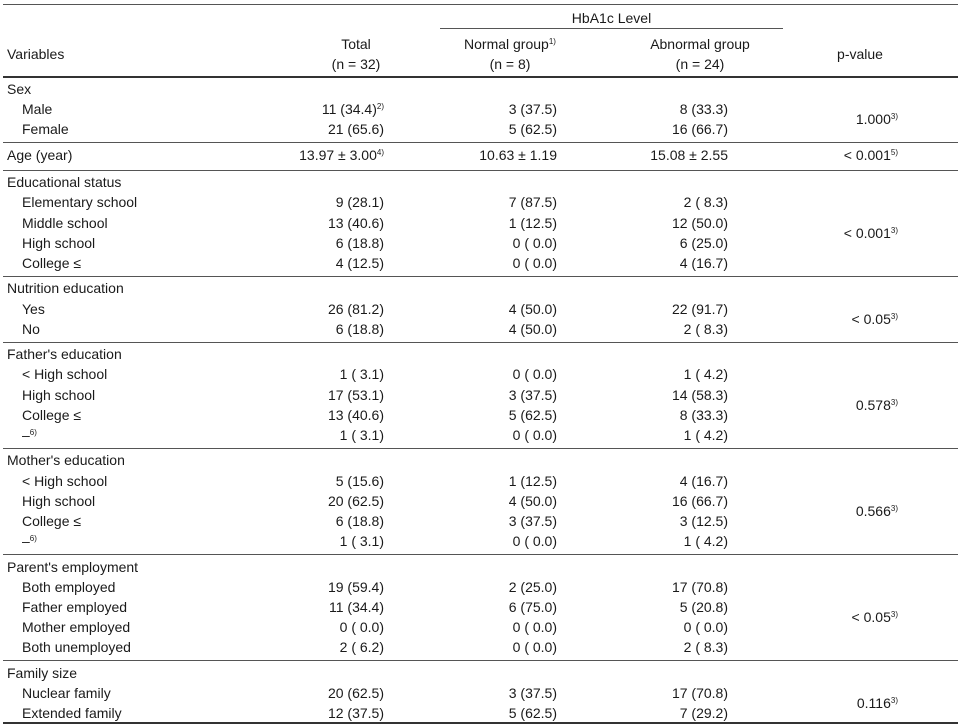 The width and height of the screenshot is (959, 728). I want to click on group-label: Father's education, so click(64, 354).